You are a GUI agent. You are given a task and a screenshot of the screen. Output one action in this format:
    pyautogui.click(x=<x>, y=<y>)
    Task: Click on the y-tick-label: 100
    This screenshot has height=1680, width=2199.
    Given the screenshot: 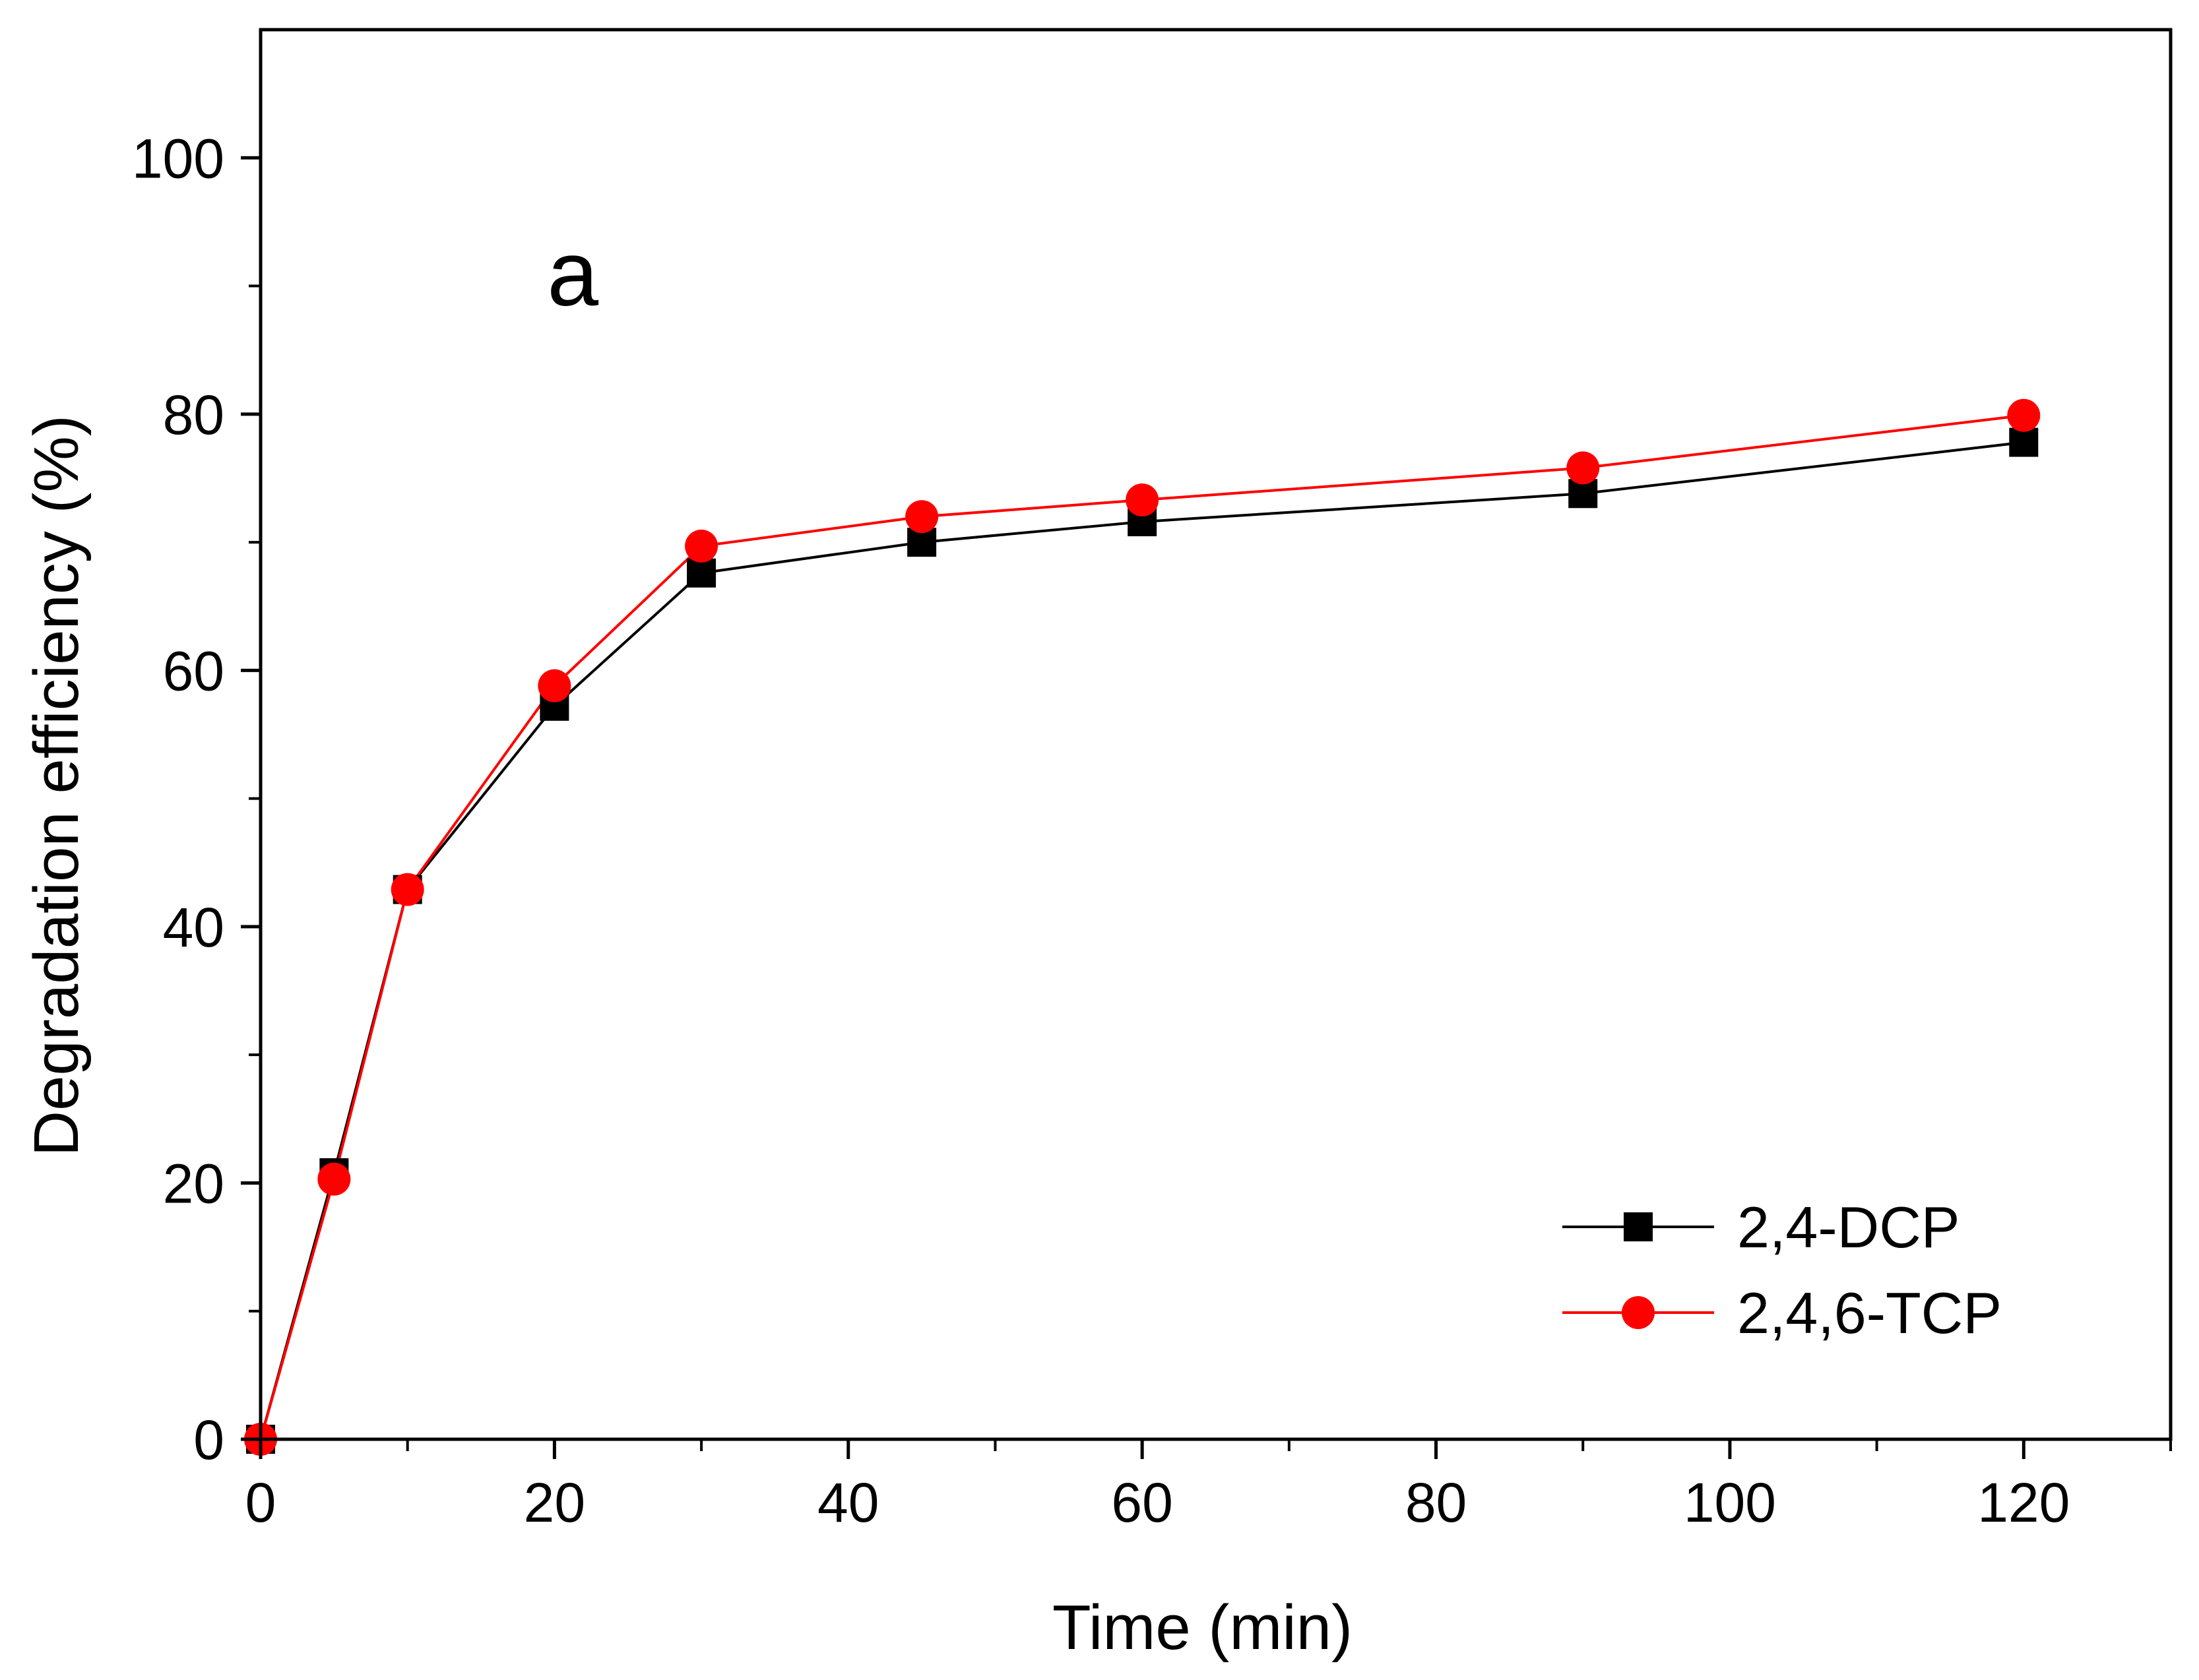 What is the action you would take?
    pyautogui.click(x=178, y=158)
    